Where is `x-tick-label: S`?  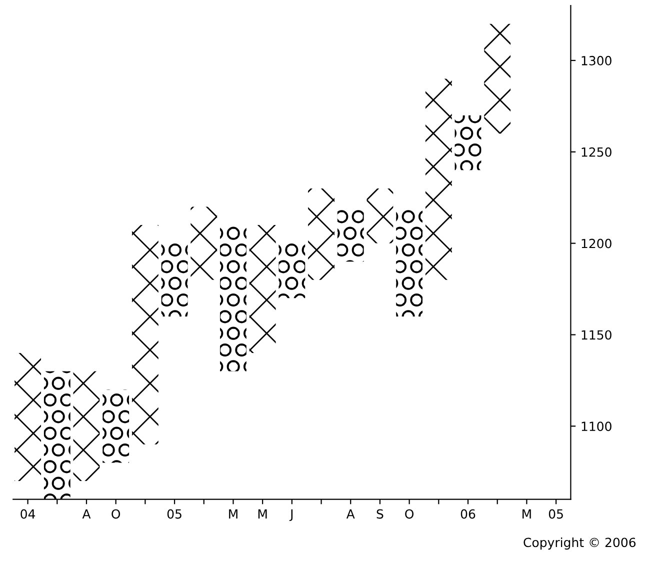
x-tick-label: S is located at coordinates (380, 514).